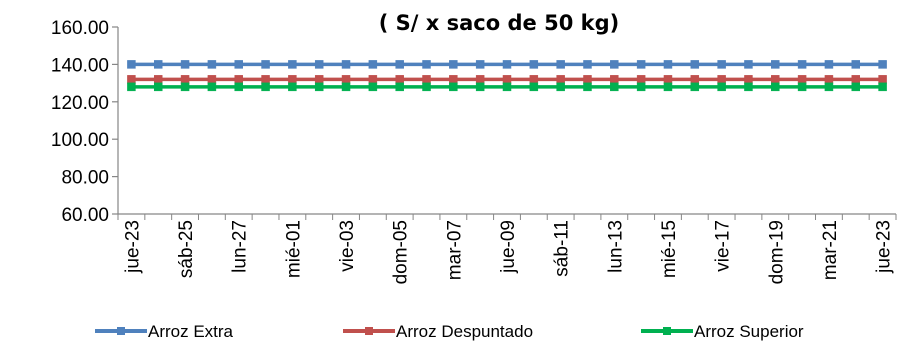  What do you see at coordinates (80, 28) in the screenshot?
I see `y-tick-label: 160.00` at bounding box center [80, 28].